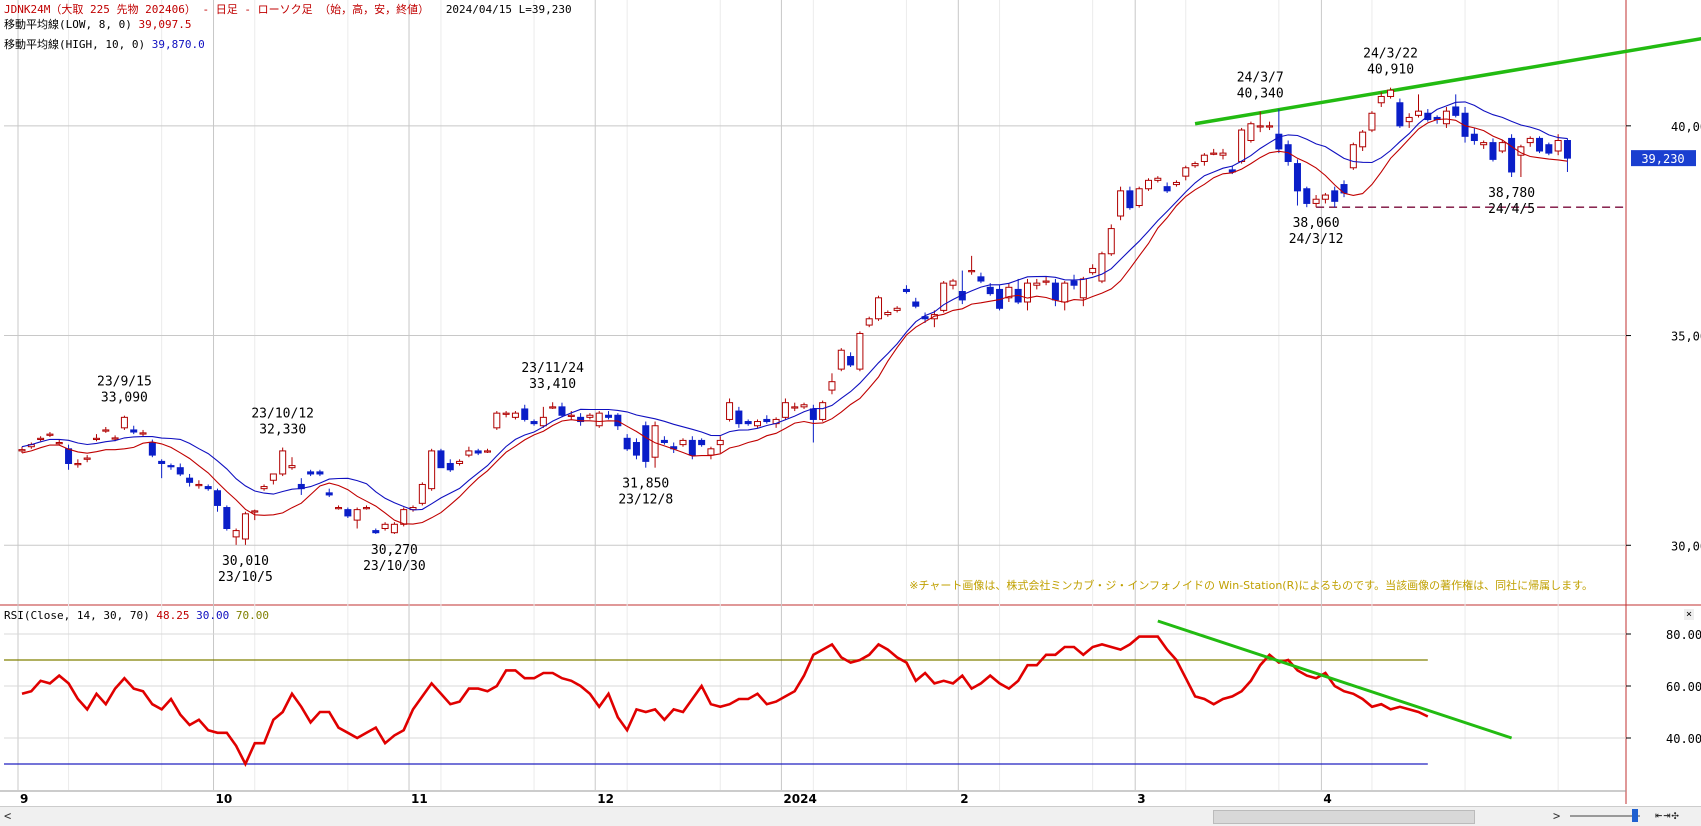  I want to click on zoom-slider-track, so click(1605, 816).